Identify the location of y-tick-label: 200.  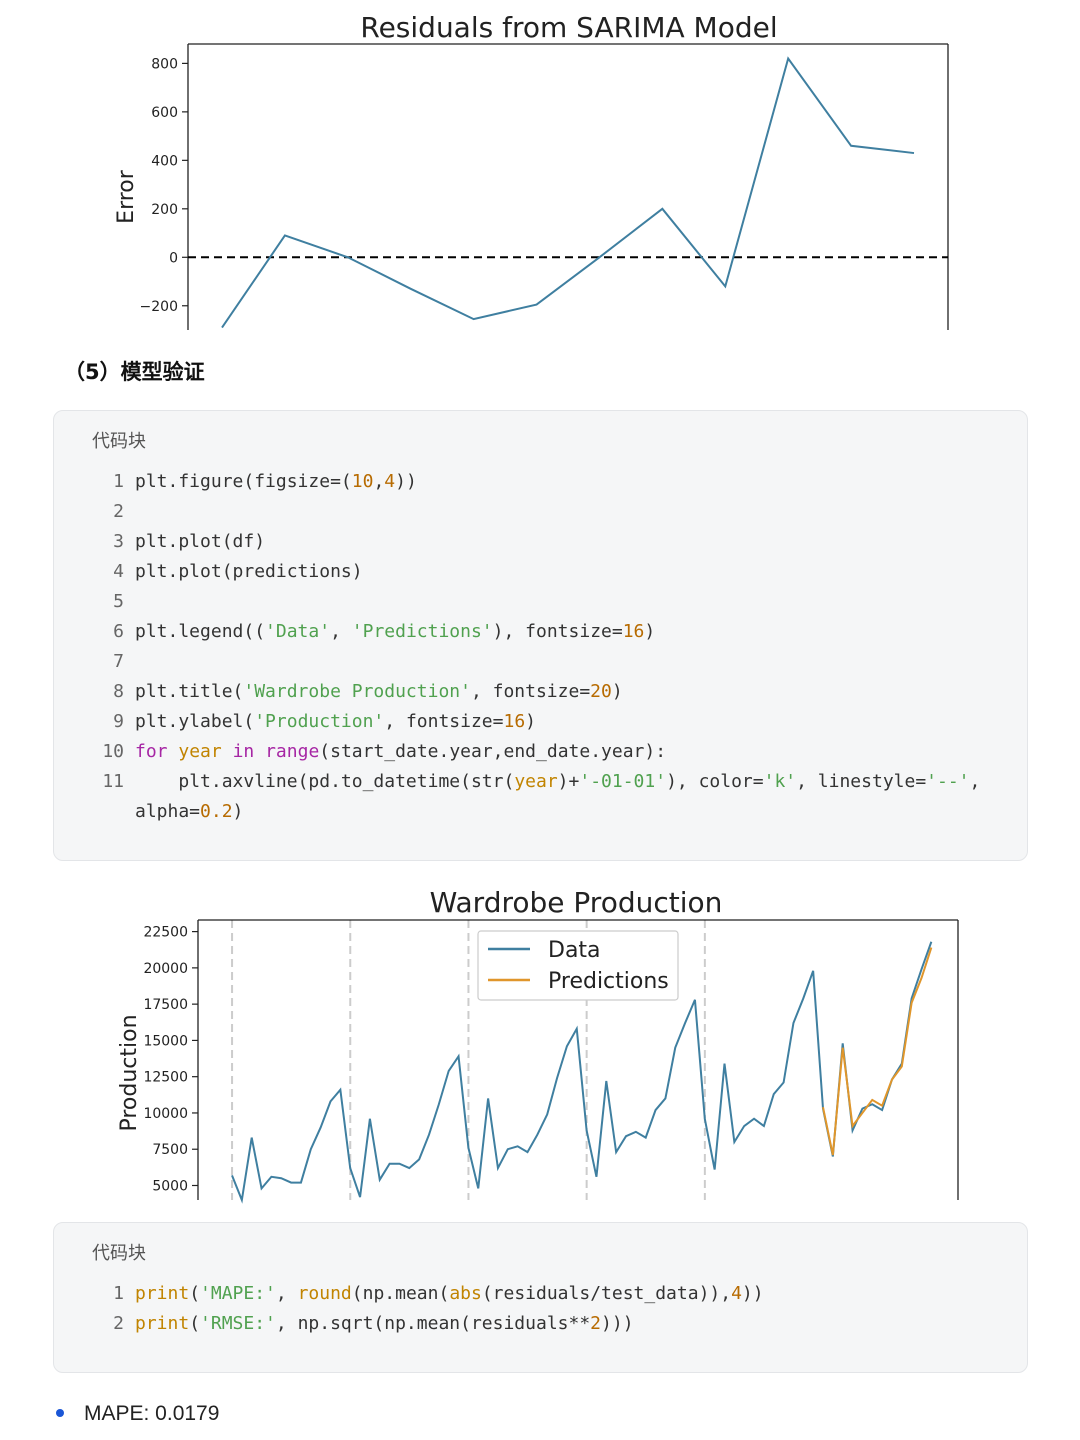
(164, 210).